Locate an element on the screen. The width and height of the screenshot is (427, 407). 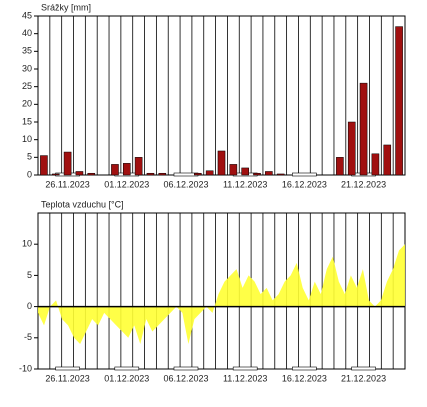
y-tick-label: 25 is located at coordinates (27, 86).